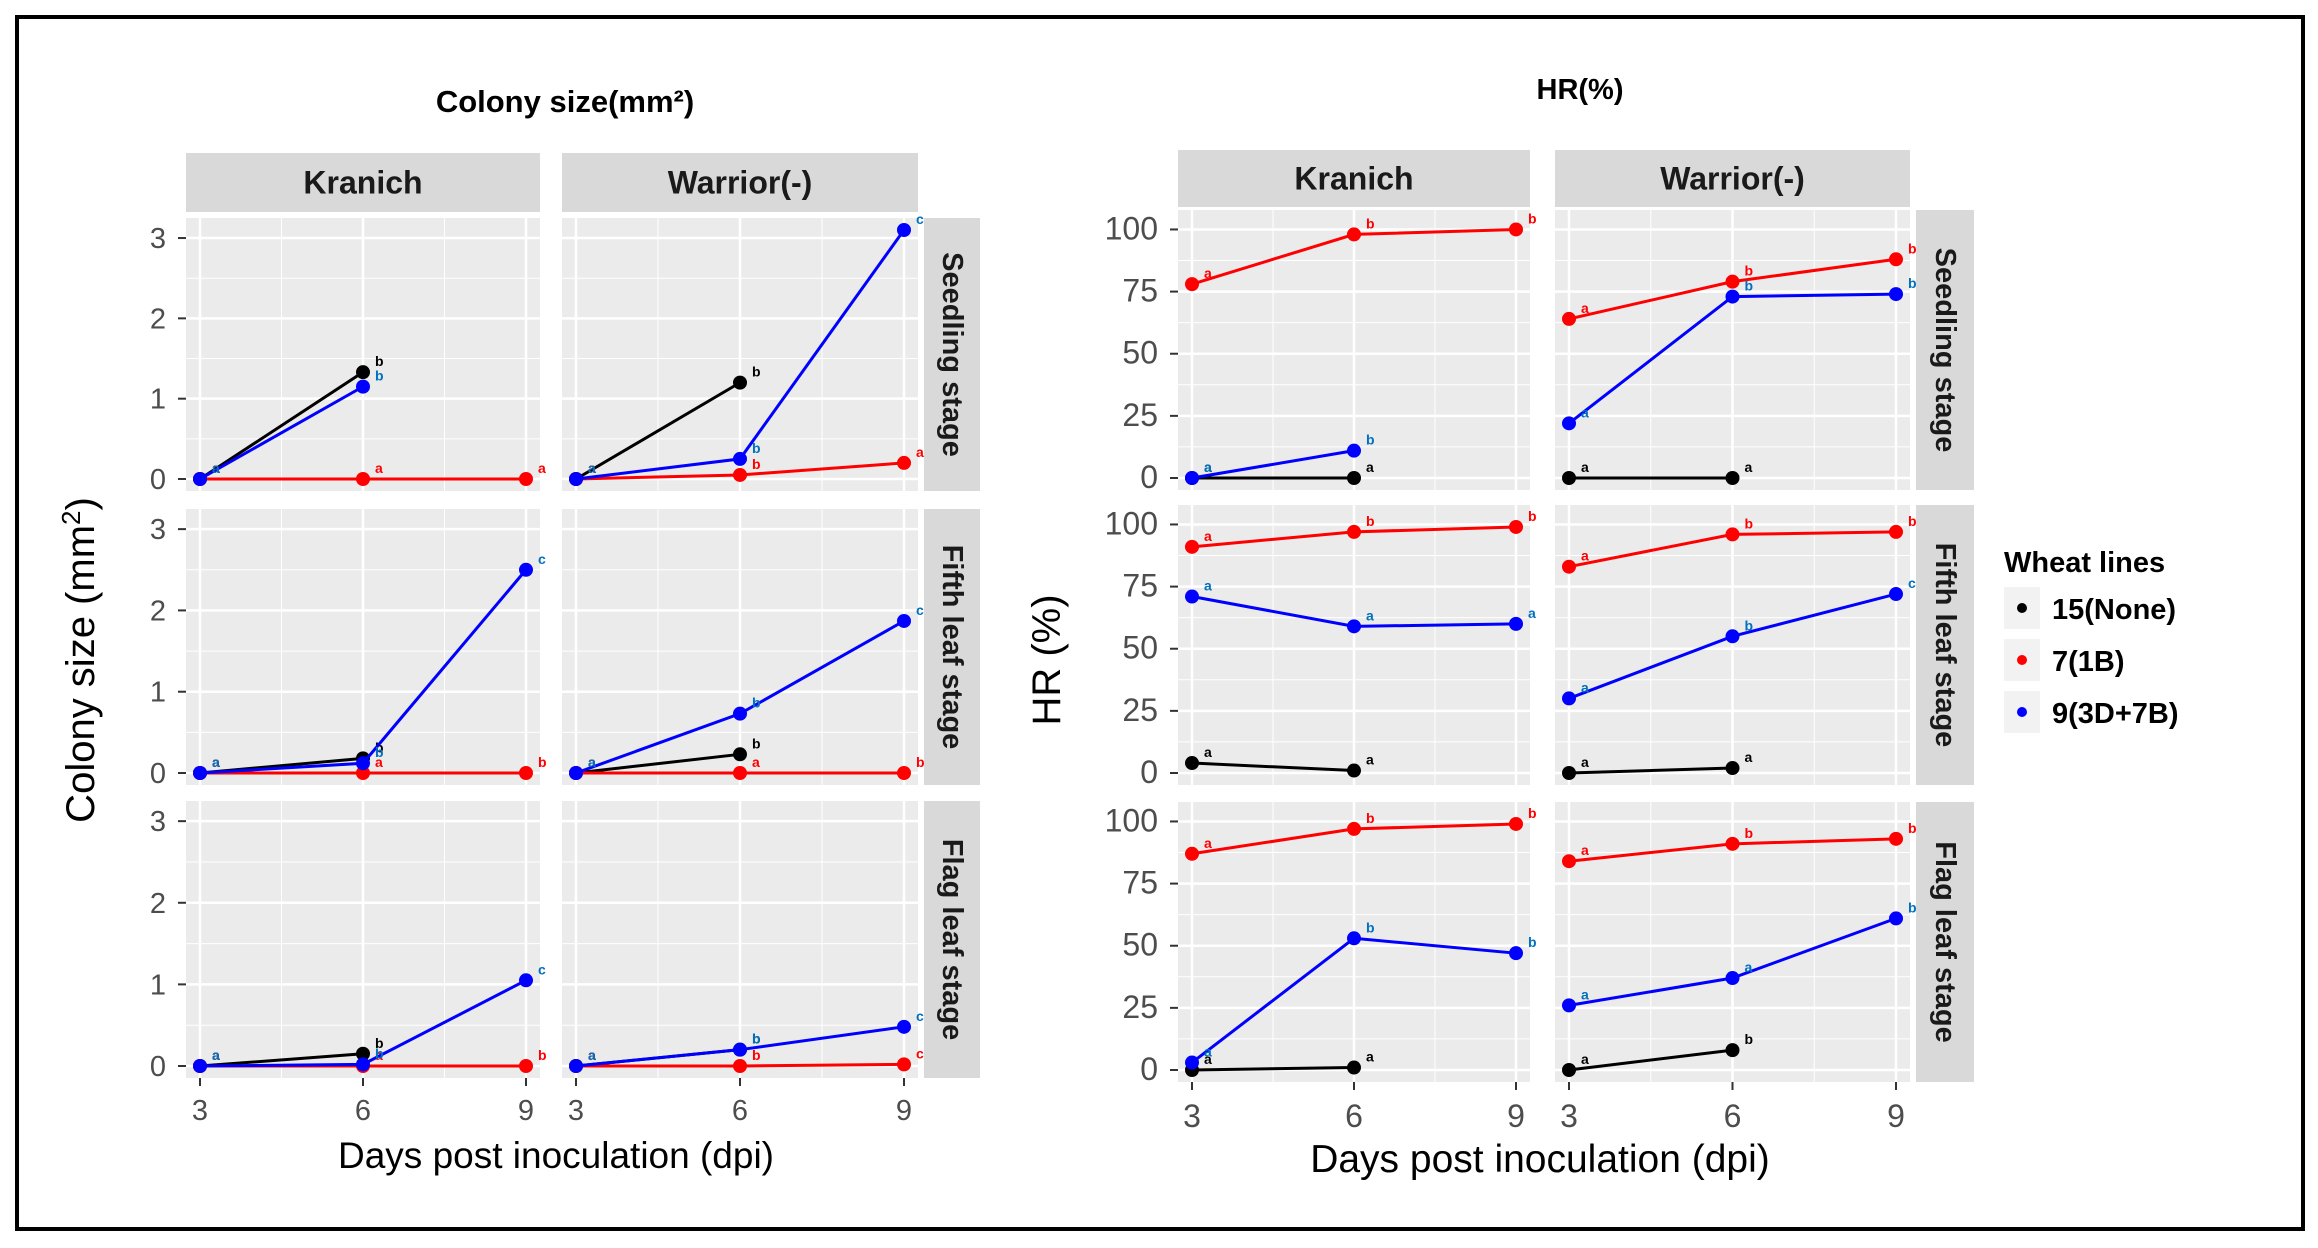 The height and width of the screenshot is (1248, 2318). Describe the element at coordinates (565, 101) in the screenshot. I see `left-chart-title: Colony size(mm²)` at that location.